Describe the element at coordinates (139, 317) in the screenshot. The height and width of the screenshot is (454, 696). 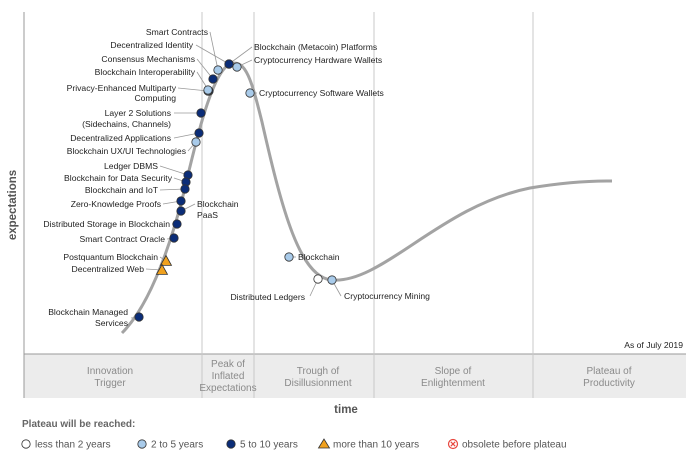
I see `marker-blockchain-managed-services` at that location.